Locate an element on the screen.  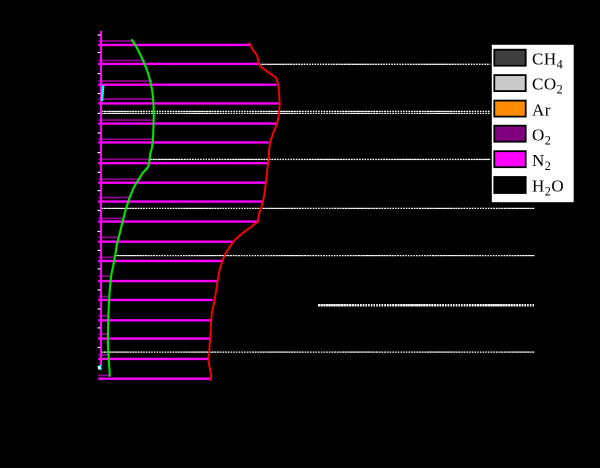
svg-text: CH4 is located at coordinates (547, 60).